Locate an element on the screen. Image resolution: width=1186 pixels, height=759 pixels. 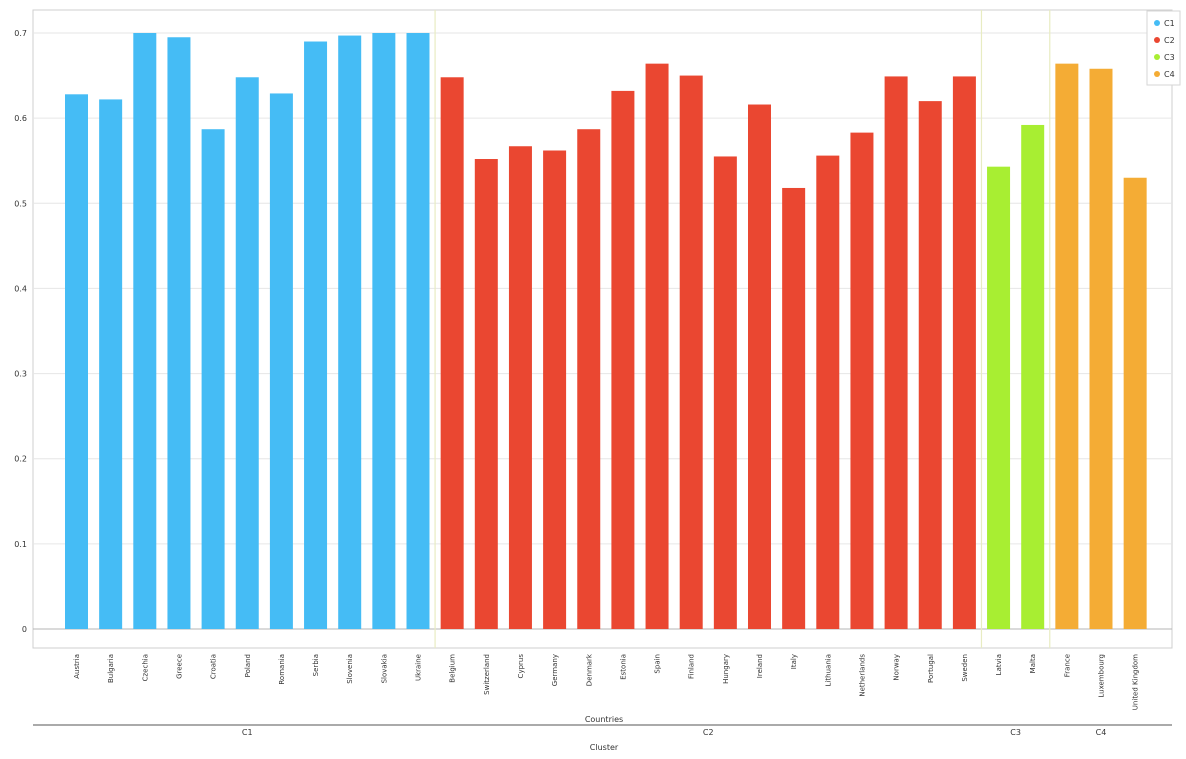
y-tick-label: 0.2 is located at coordinates (20, 459).